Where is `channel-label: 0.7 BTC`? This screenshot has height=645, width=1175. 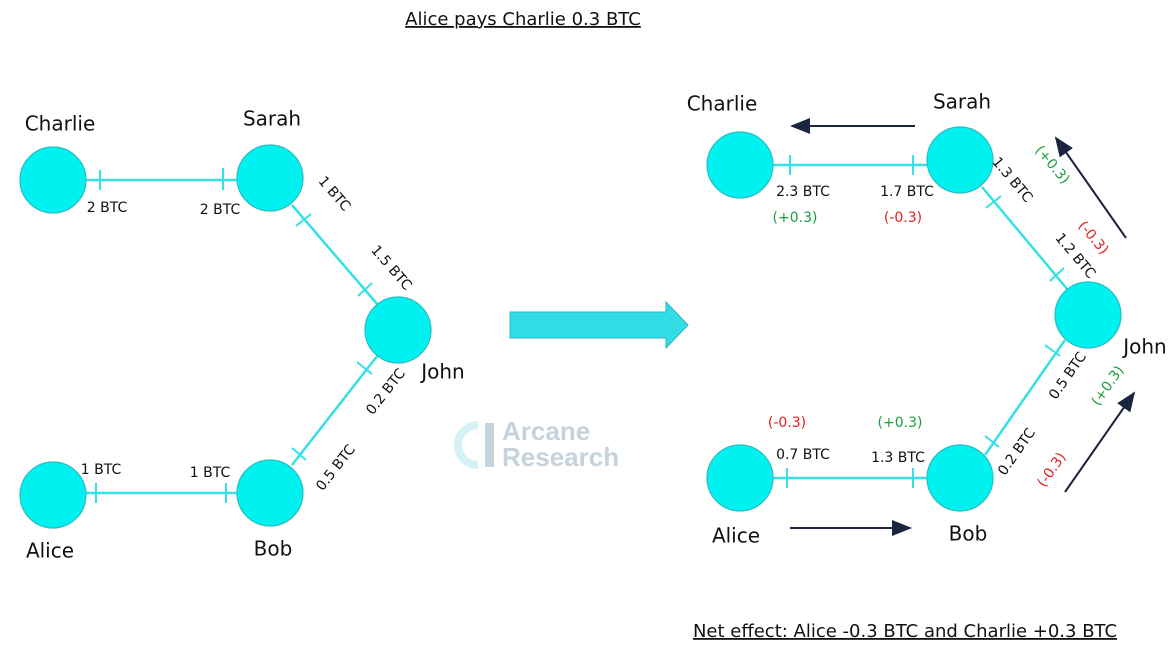
channel-label: 0.7 BTC is located at coordinates (803, 455).